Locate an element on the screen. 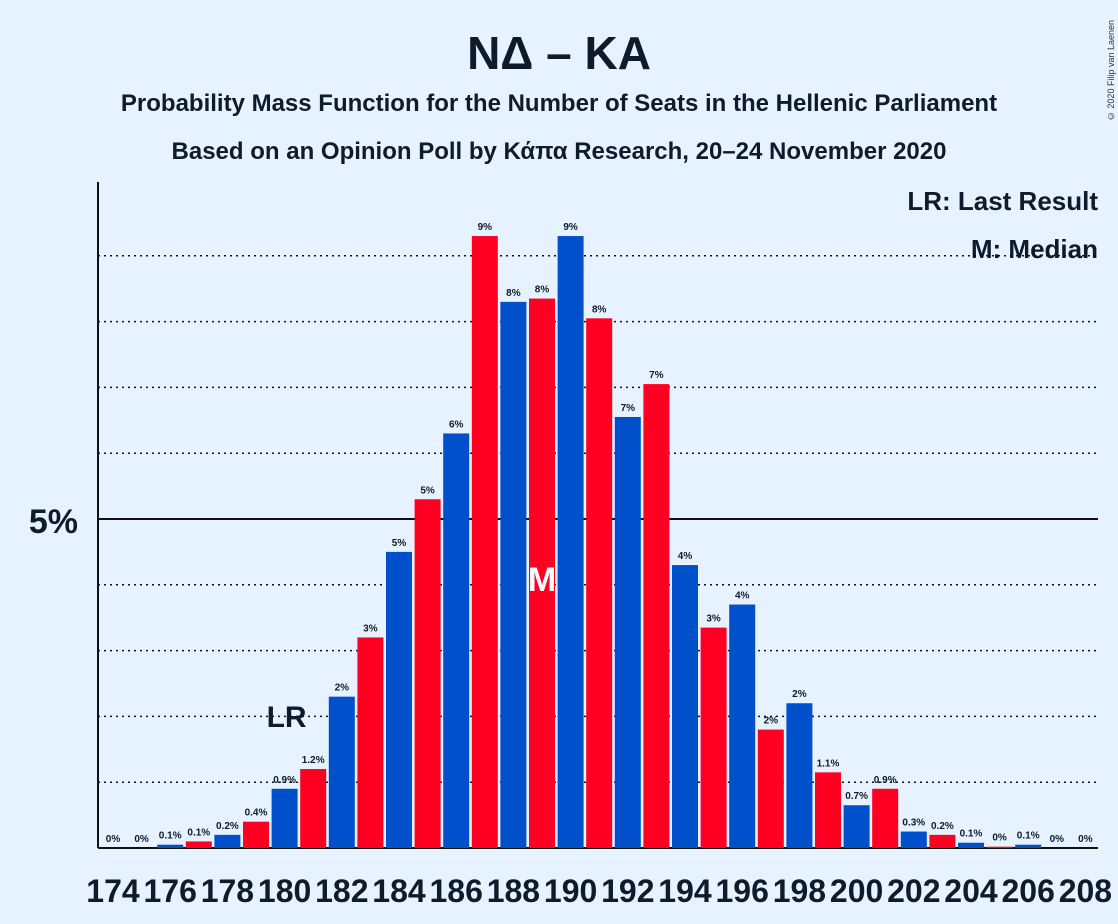 The width and height of the screenshot is (1118, 924). bar-label-204: 0.1% is located at coordinates (971, 834).